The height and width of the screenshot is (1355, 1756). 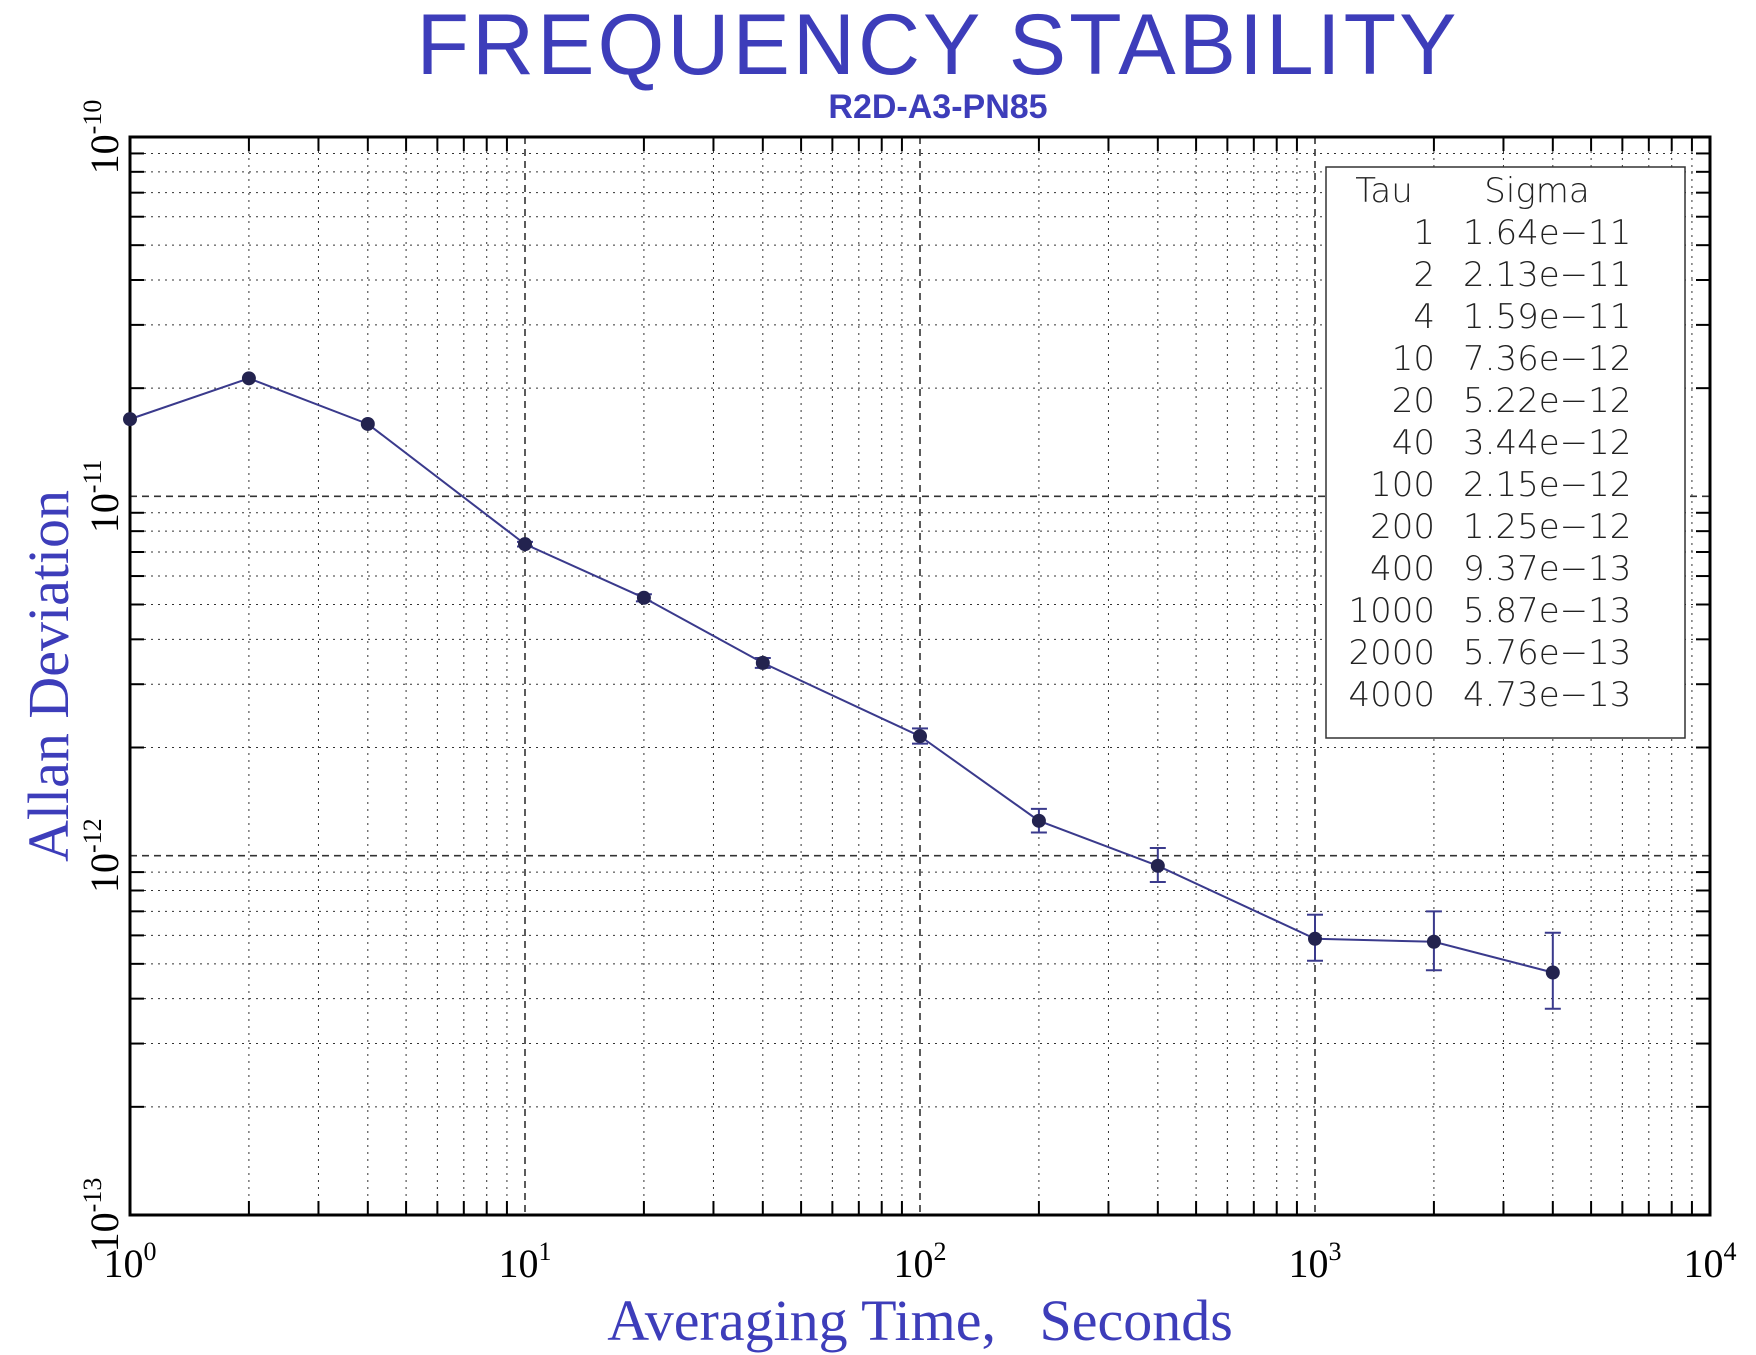 I want to click on legend-tau-value: 1000, so click(x=1391, y=611).